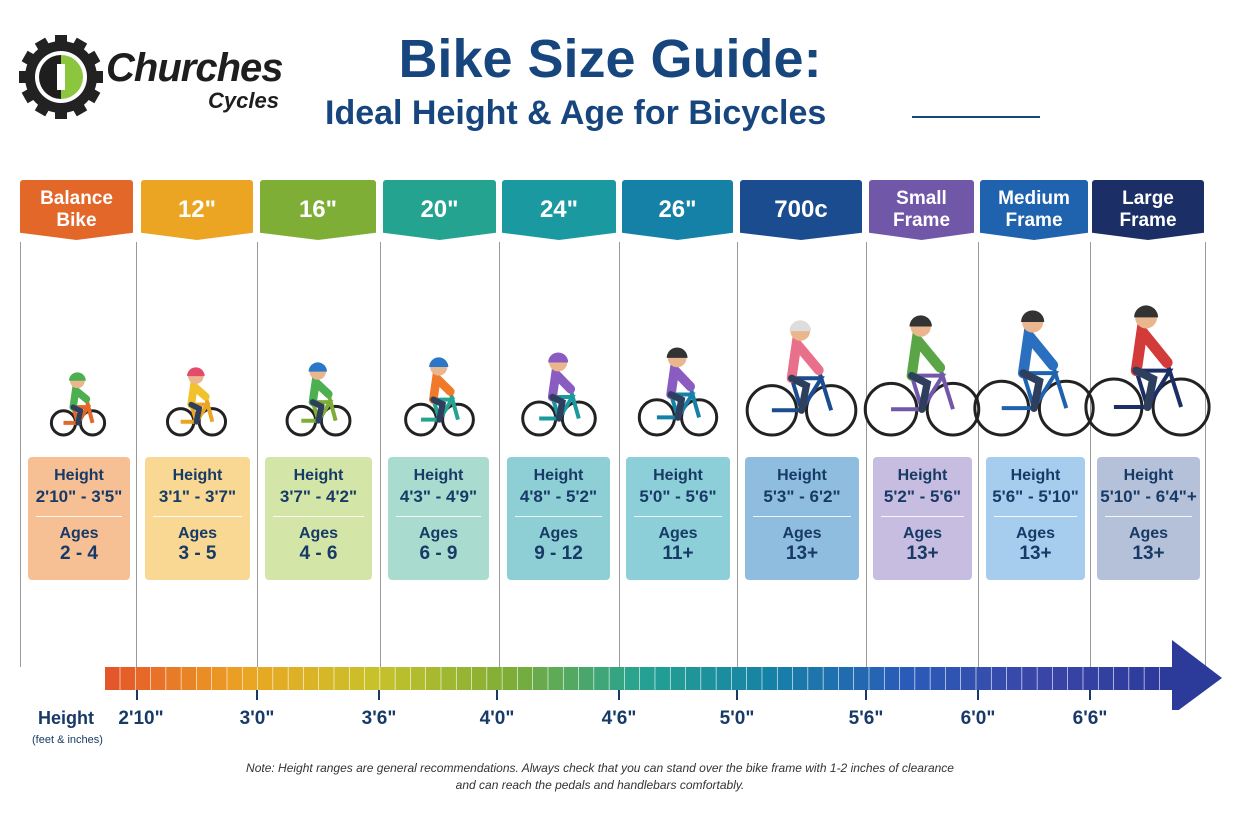  Describe the element at coordinates (1035, 496) in the screenshot. I see `height-range: 5'6" - 5'10"` at that location.